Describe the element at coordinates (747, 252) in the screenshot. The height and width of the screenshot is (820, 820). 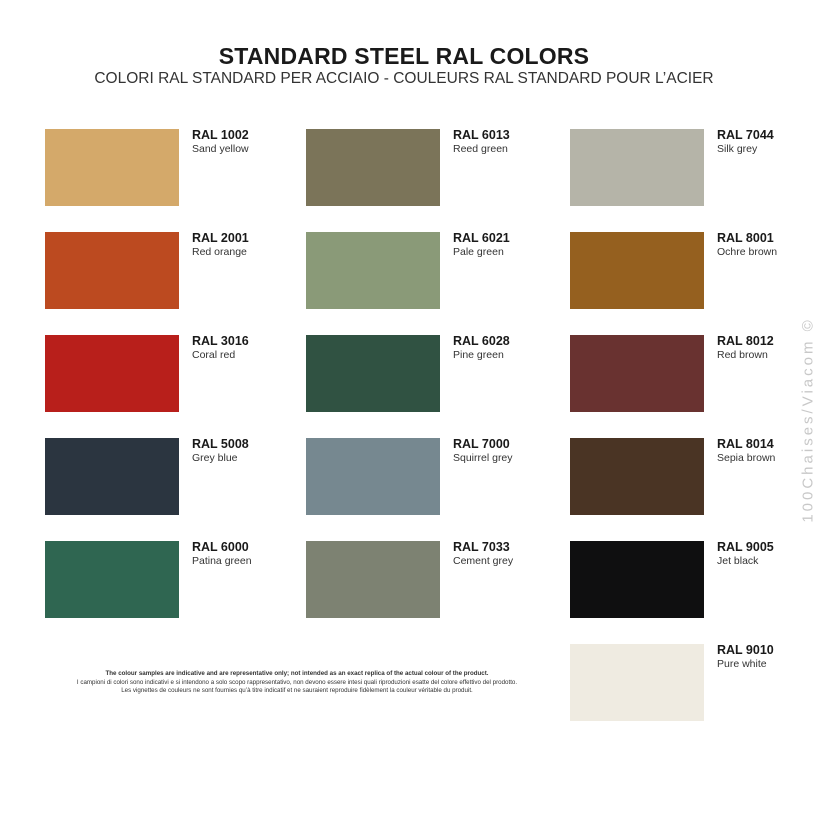
I see `color-name: Ochre brown` at that location.